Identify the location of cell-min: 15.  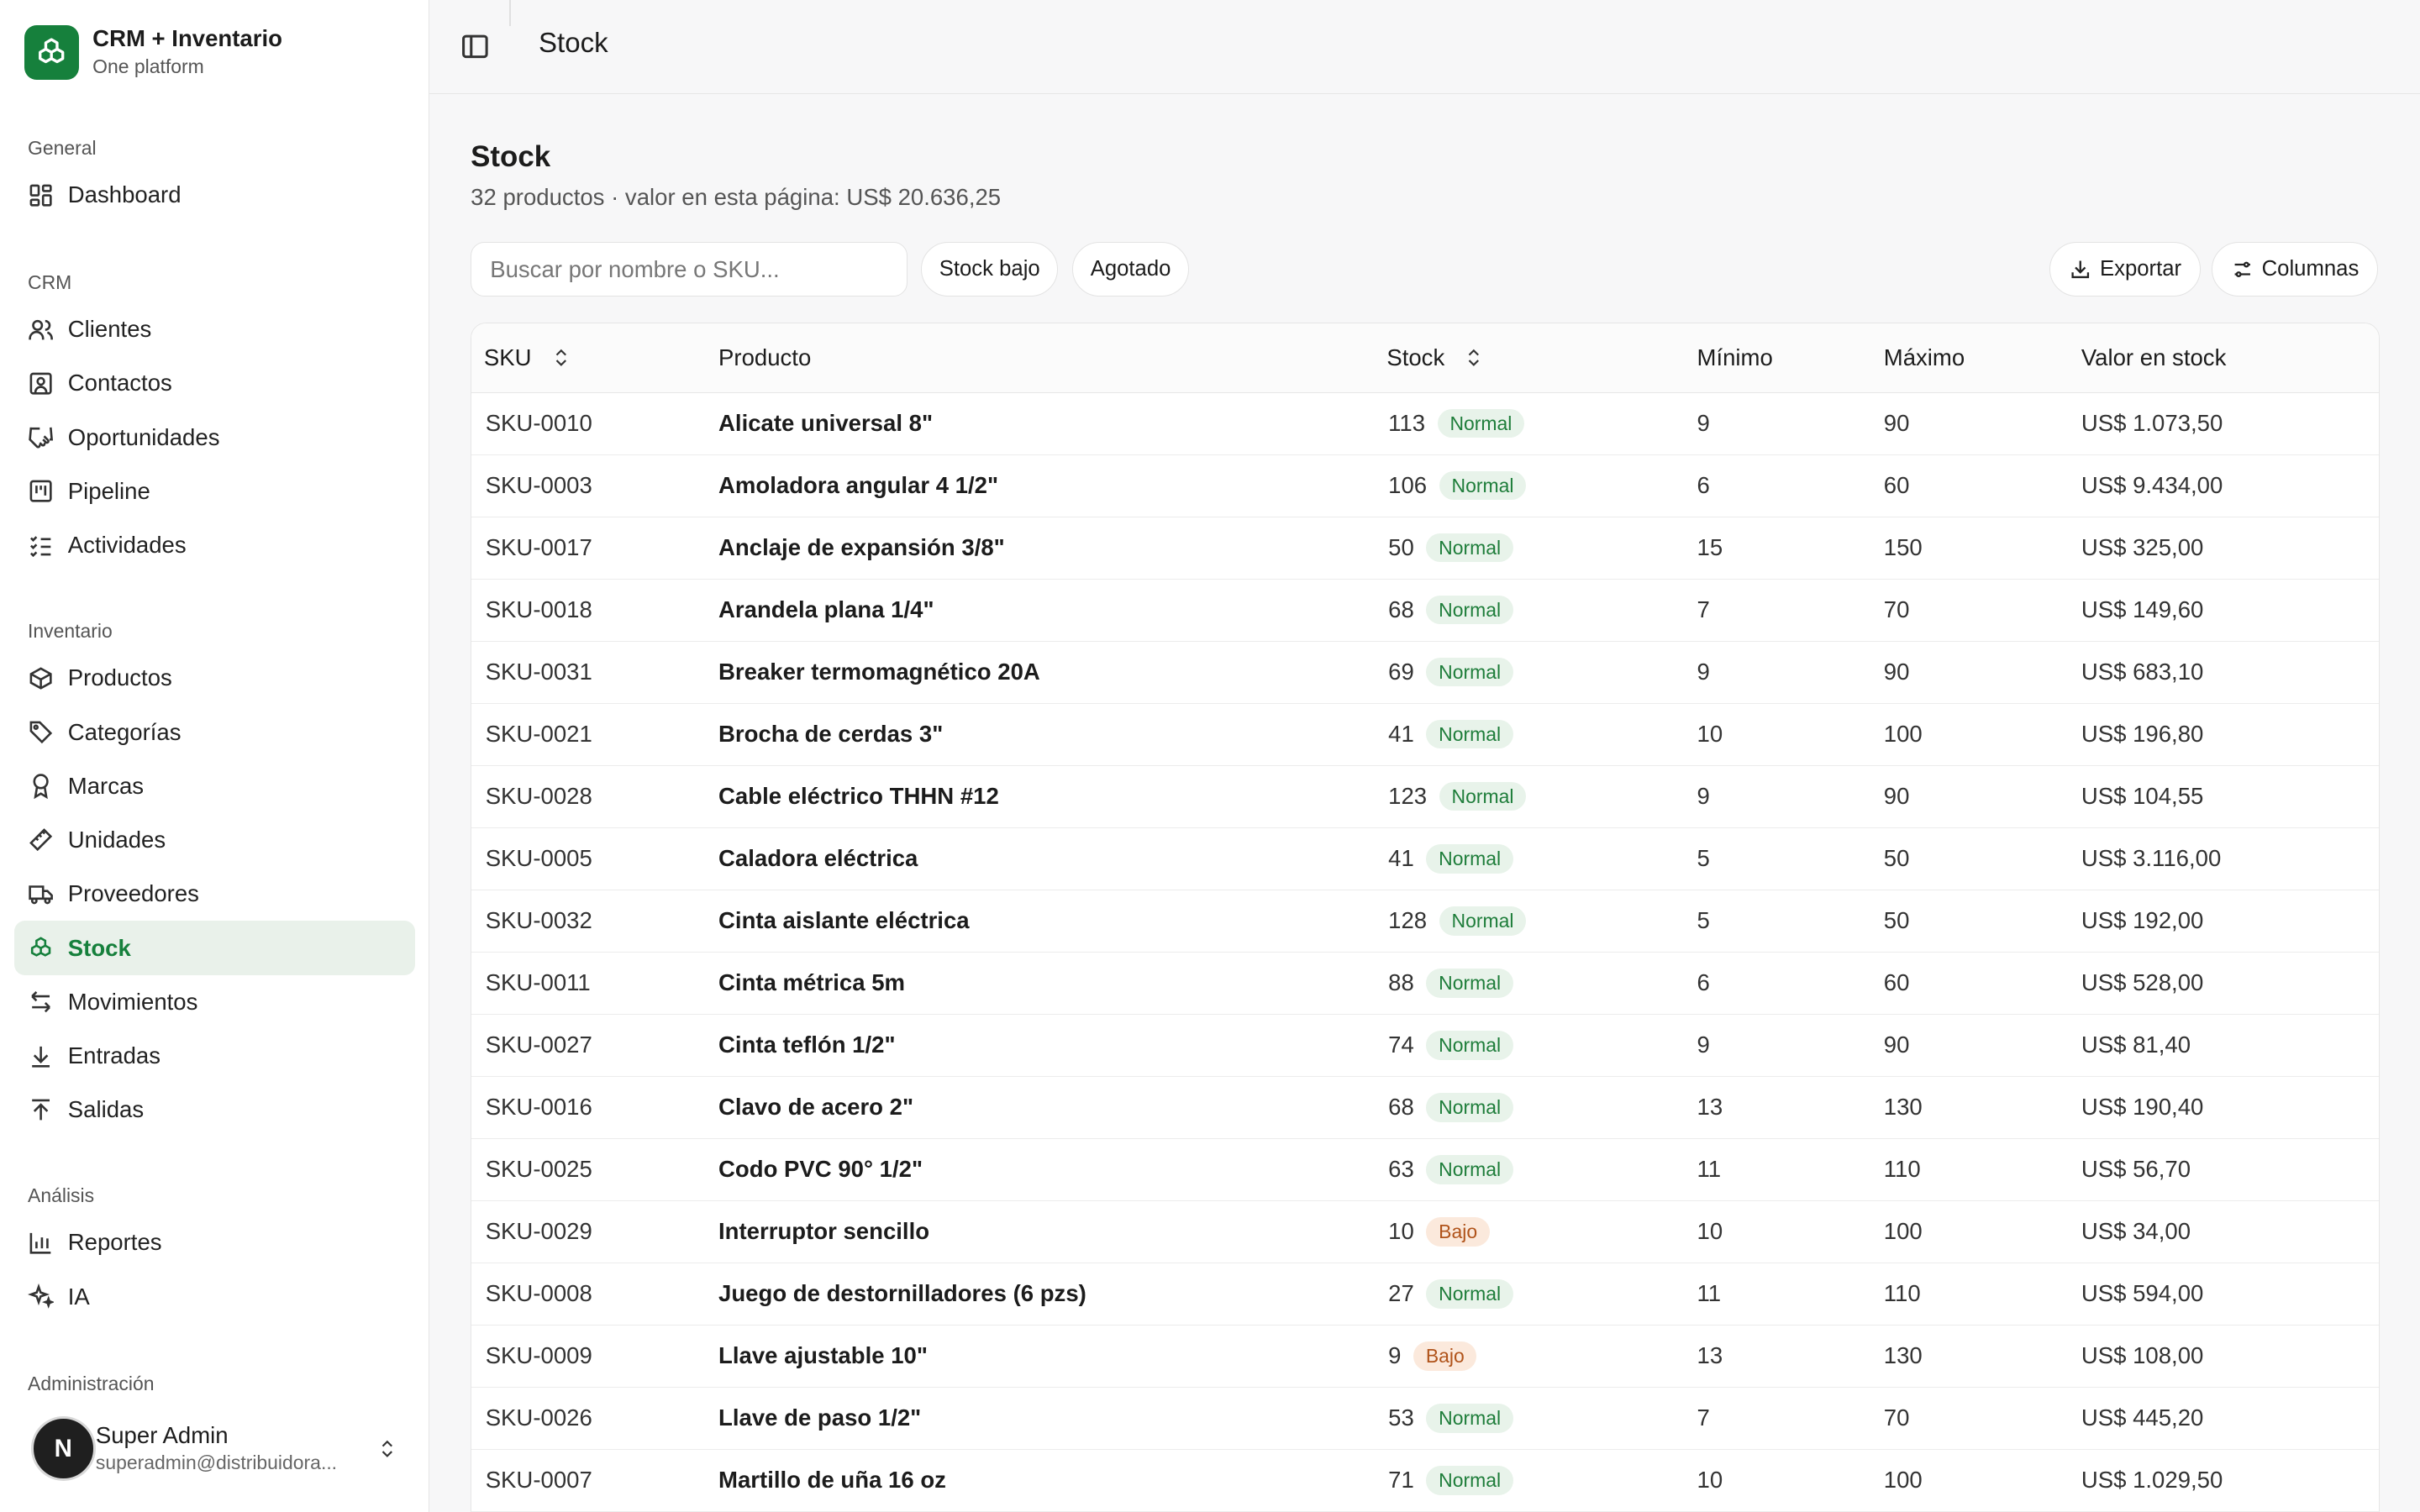
(1710, 547).